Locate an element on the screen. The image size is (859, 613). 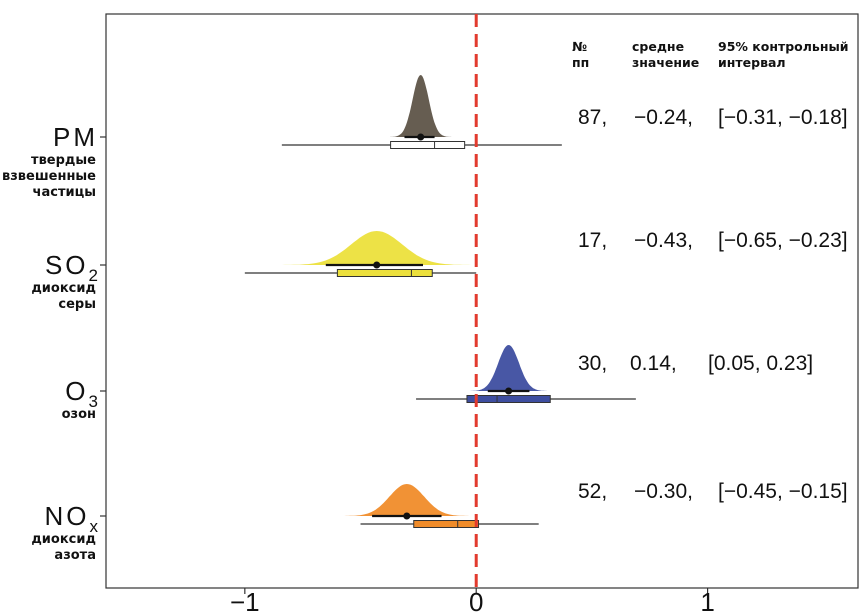
series-so2 is located at coordinates (368, 254).